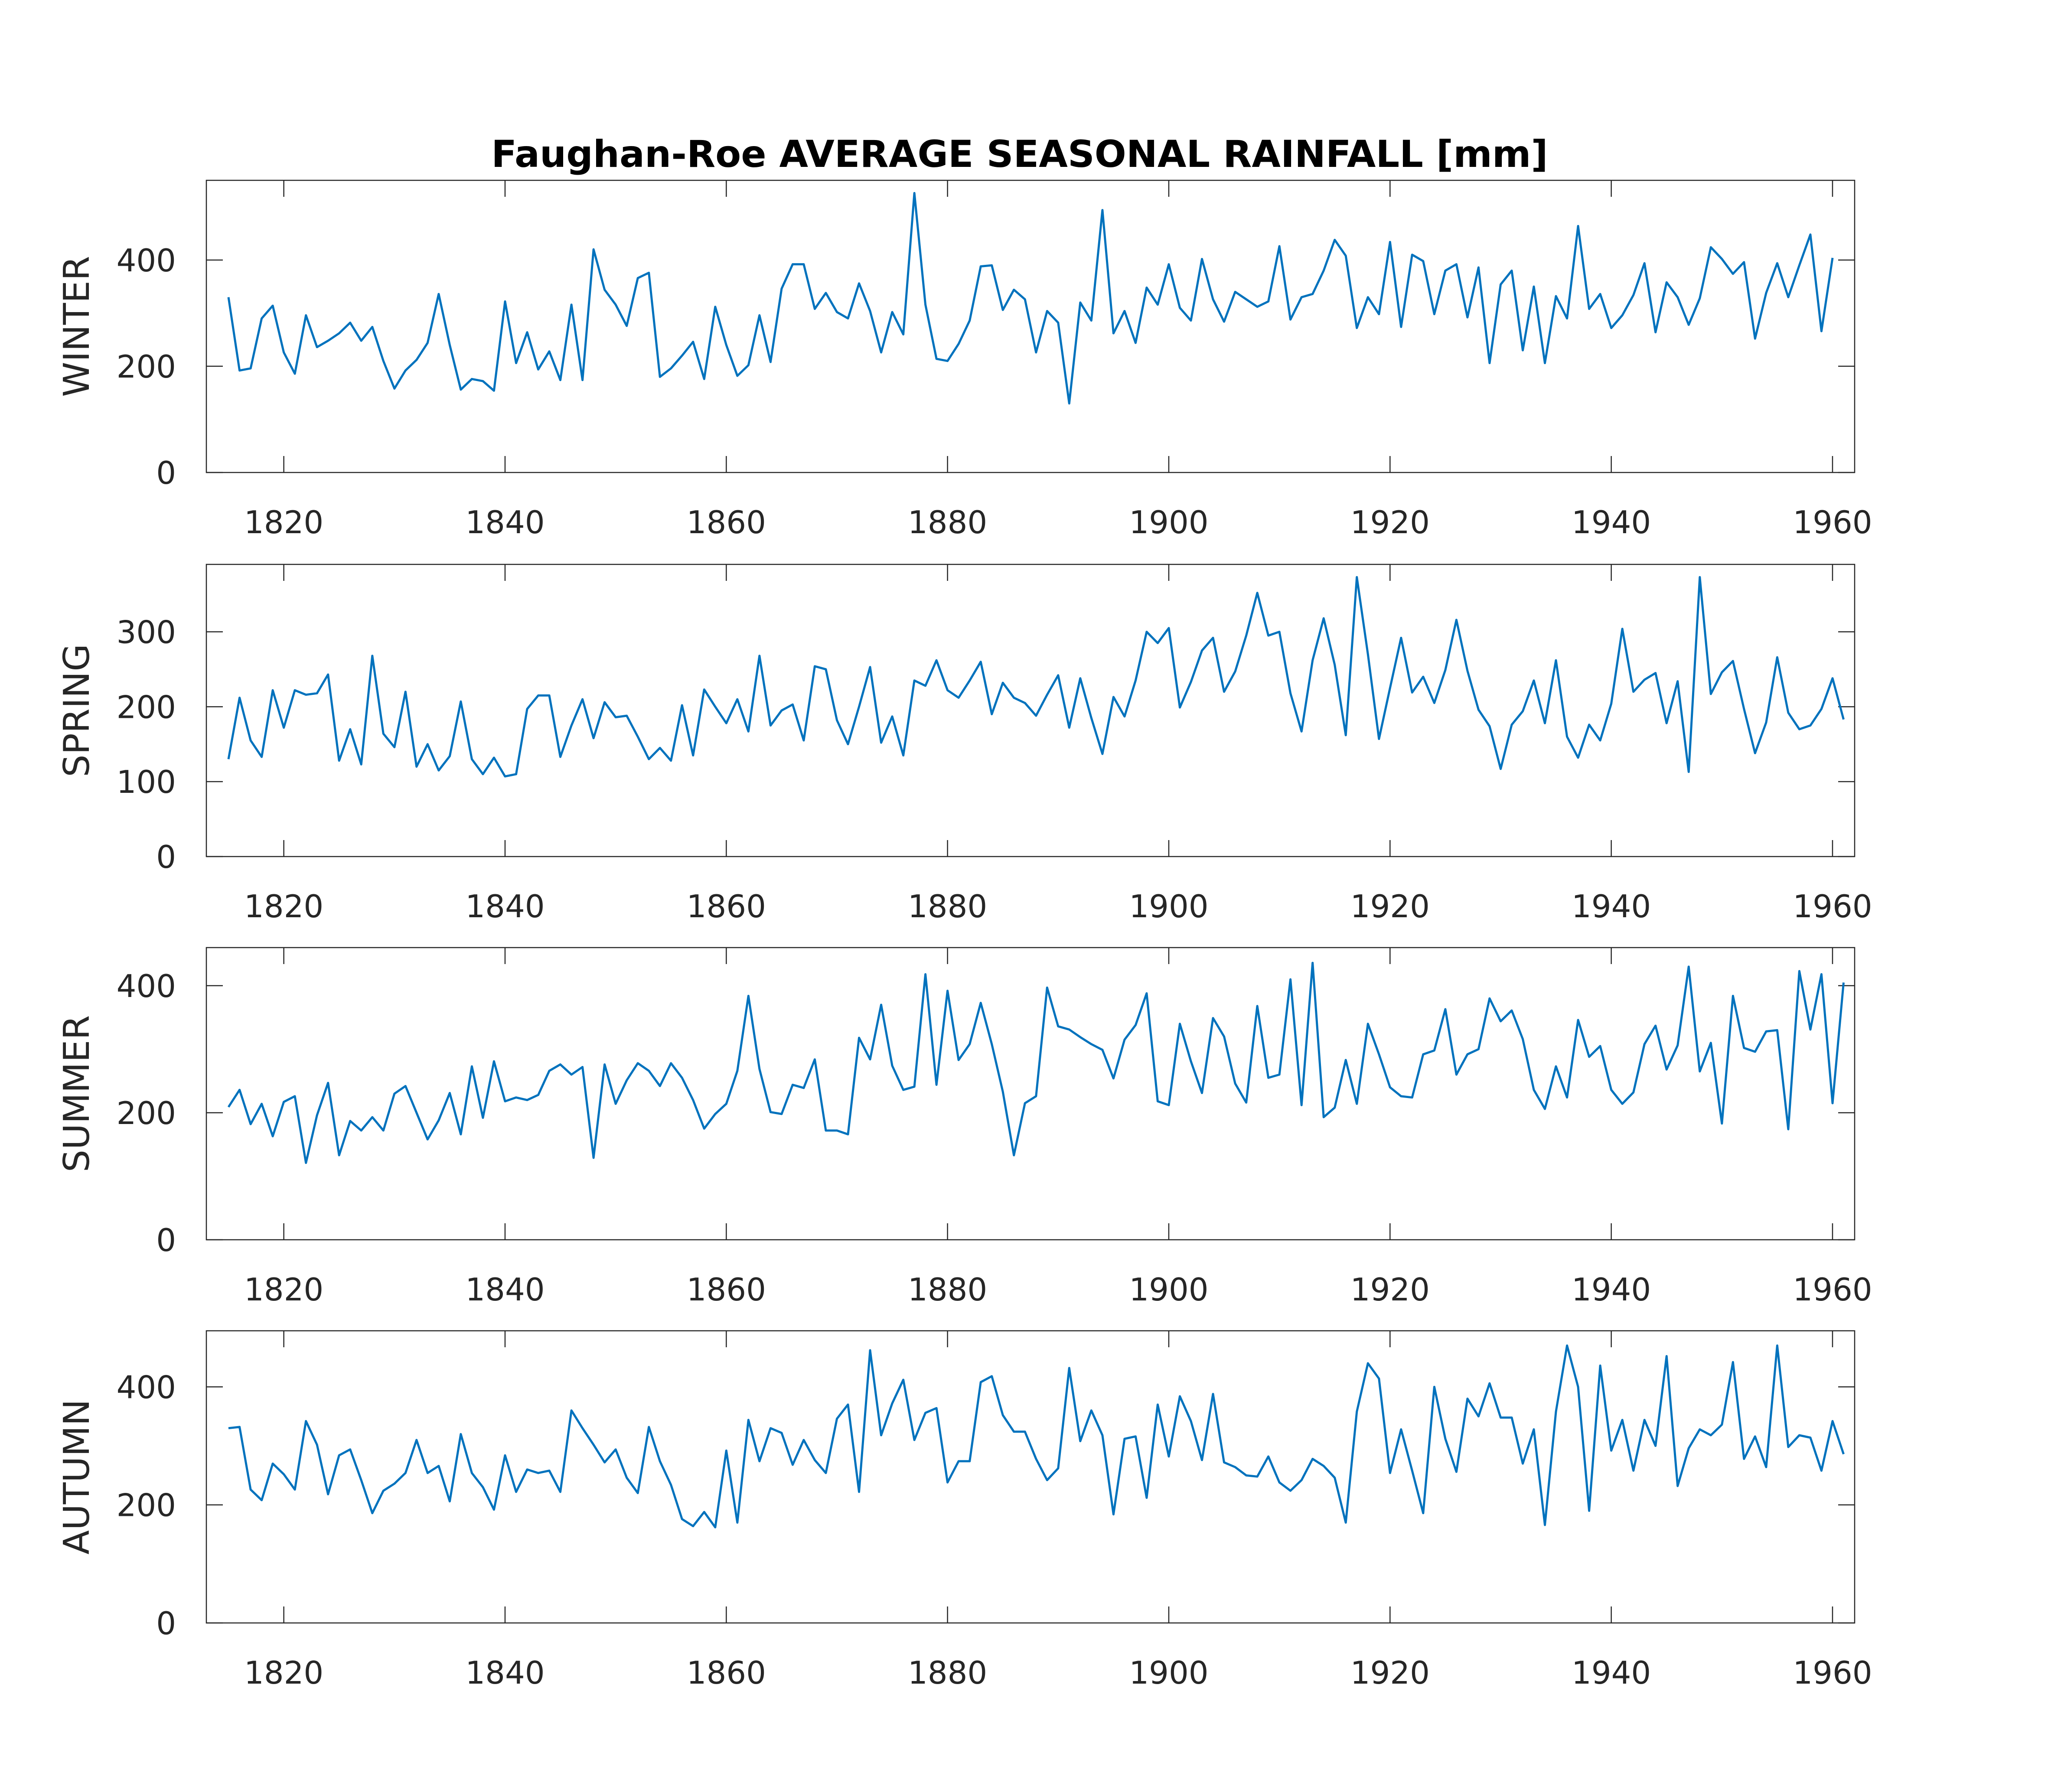  I want to click on winter-axes-box, so click(1030, 326).